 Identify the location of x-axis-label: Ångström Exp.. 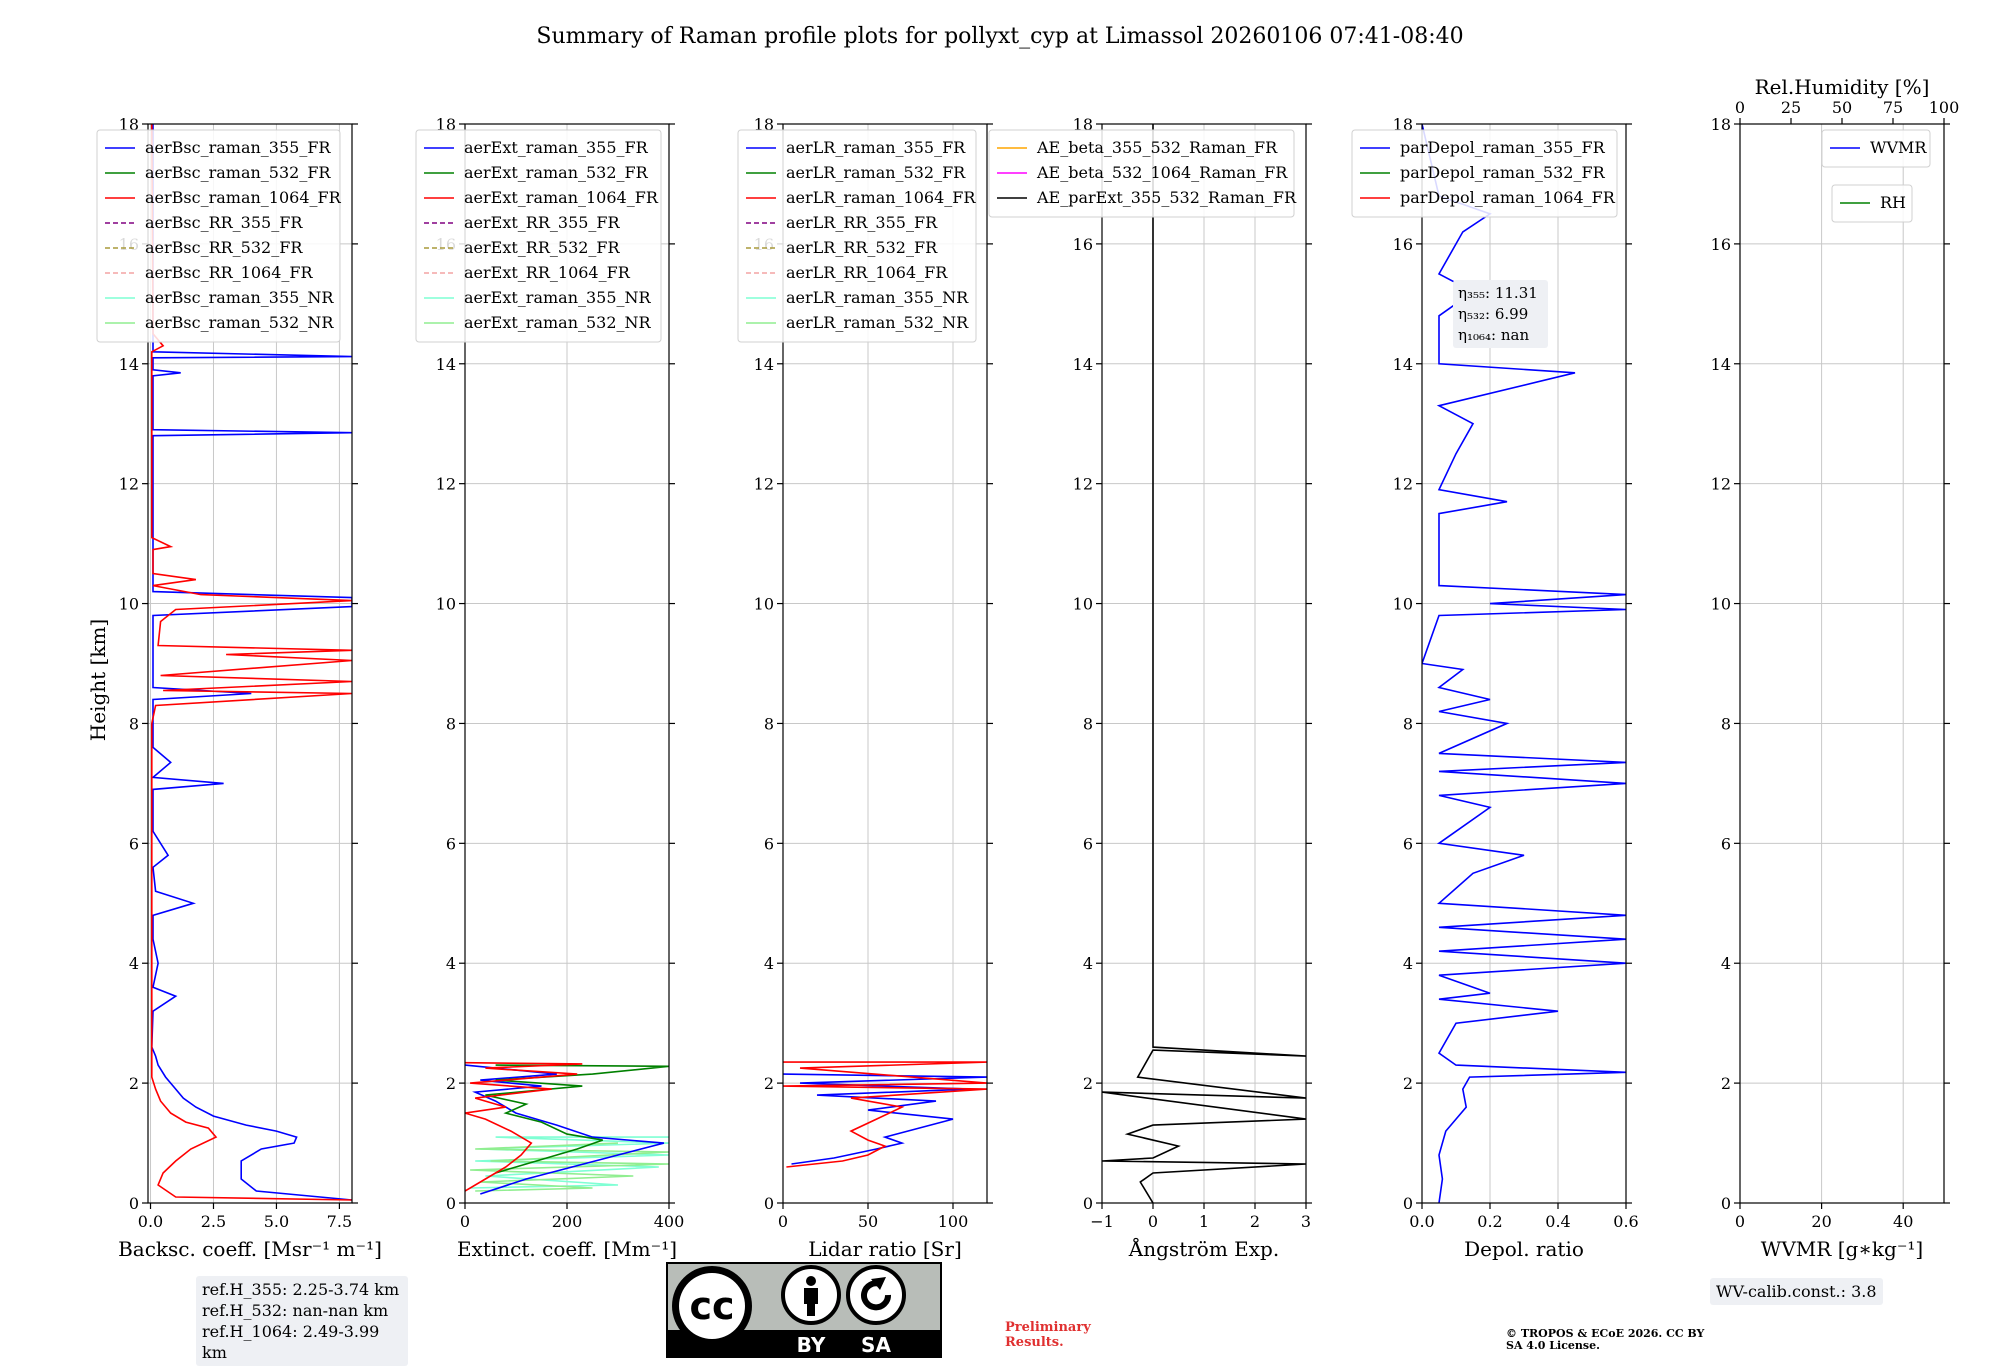
(1203, 1248).